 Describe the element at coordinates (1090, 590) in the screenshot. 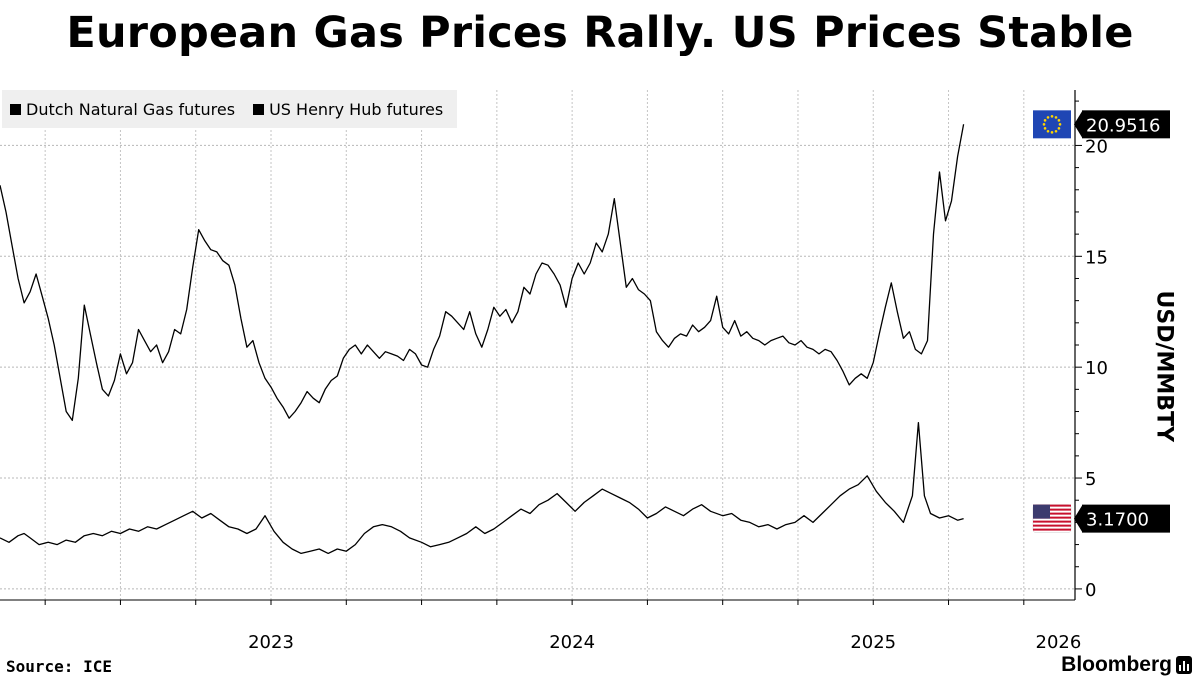

I see `y-tick-label: 0` at that location.